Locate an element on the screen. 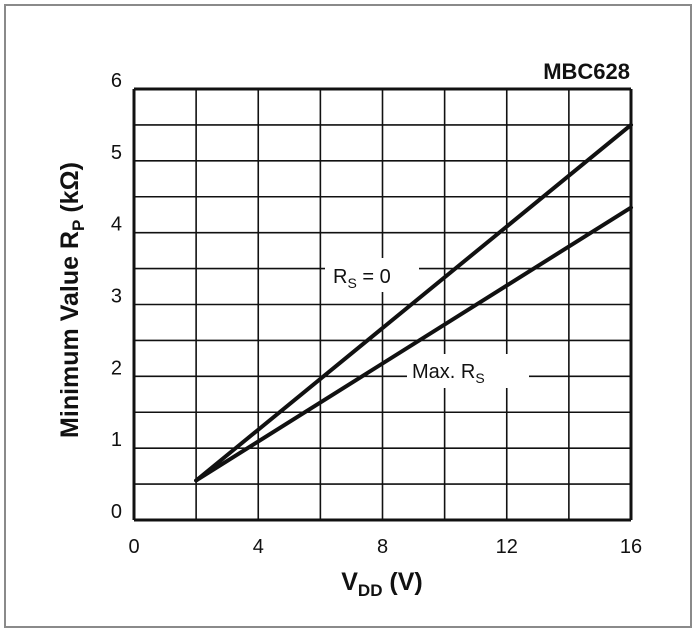 This screenshot has height=633, width=698. x-tick-label: 12 is located at coordinates (507, 547).